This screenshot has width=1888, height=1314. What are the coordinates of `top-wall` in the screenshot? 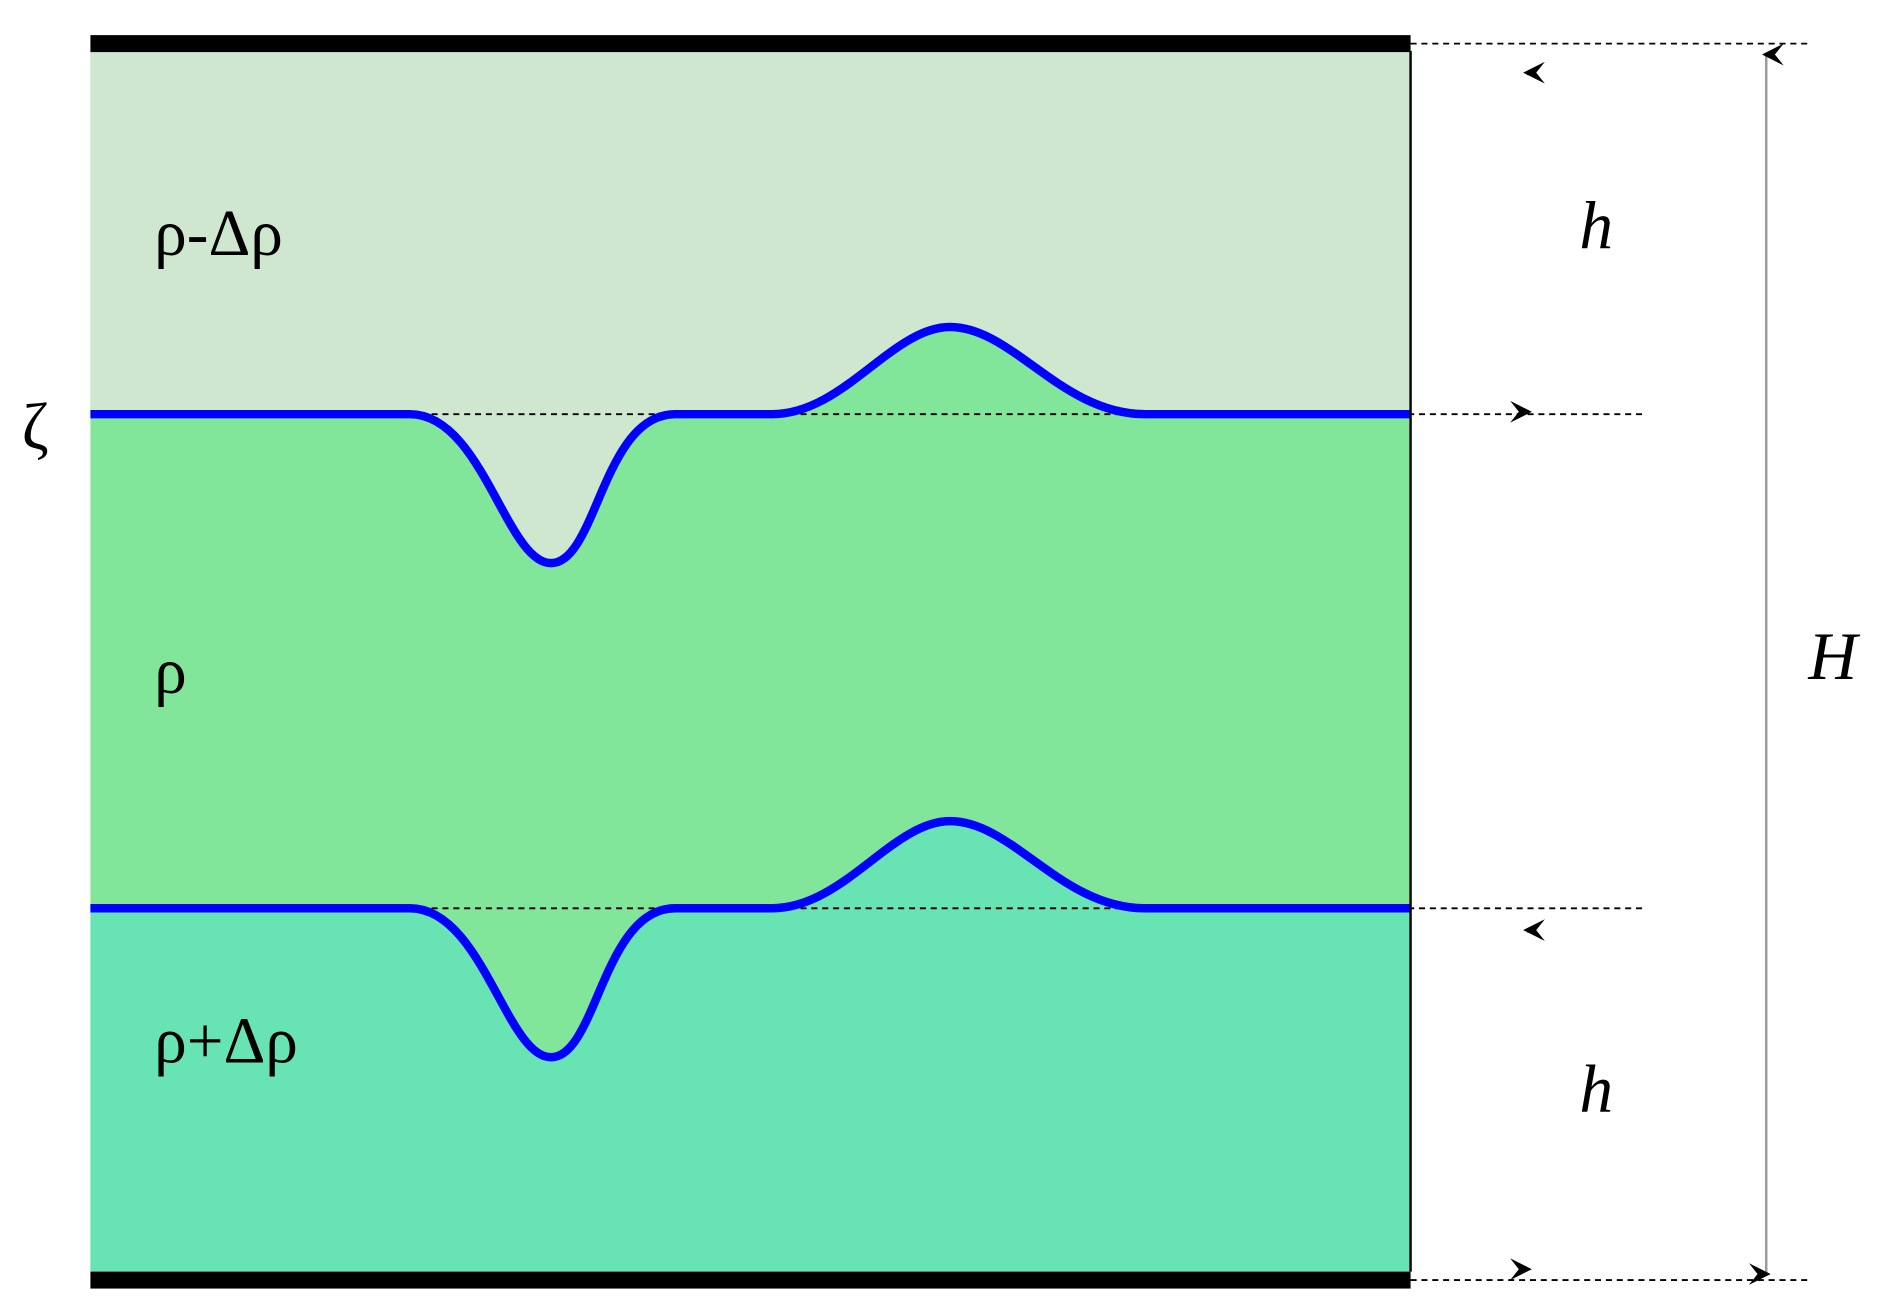 It's located at (750, 44).